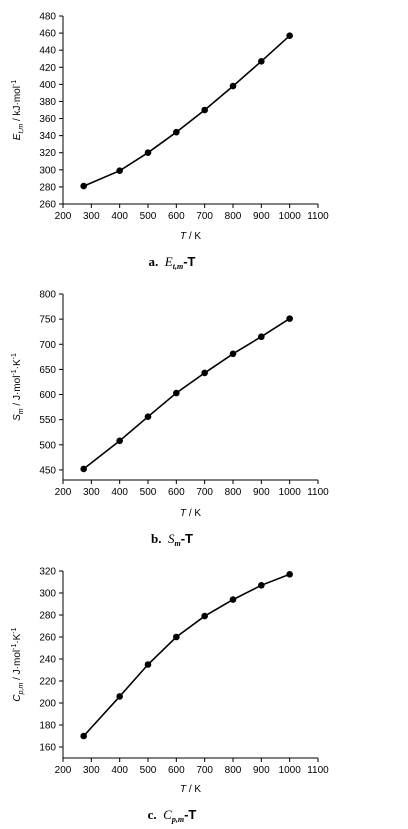  I want to click on y-tick-label: 240, so click(47, 660).